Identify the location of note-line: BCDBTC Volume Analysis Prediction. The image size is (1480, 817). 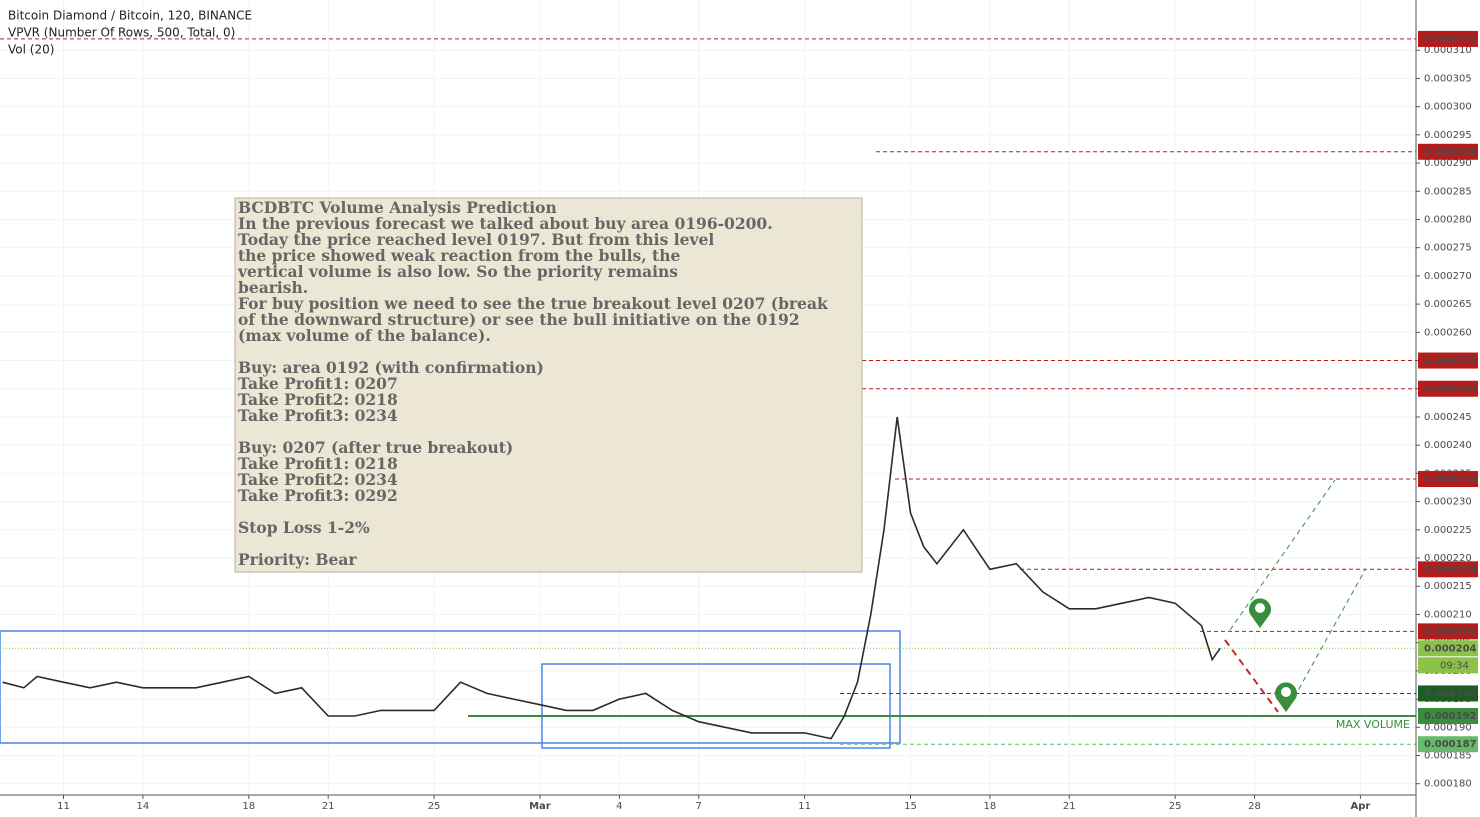
(397, 207).